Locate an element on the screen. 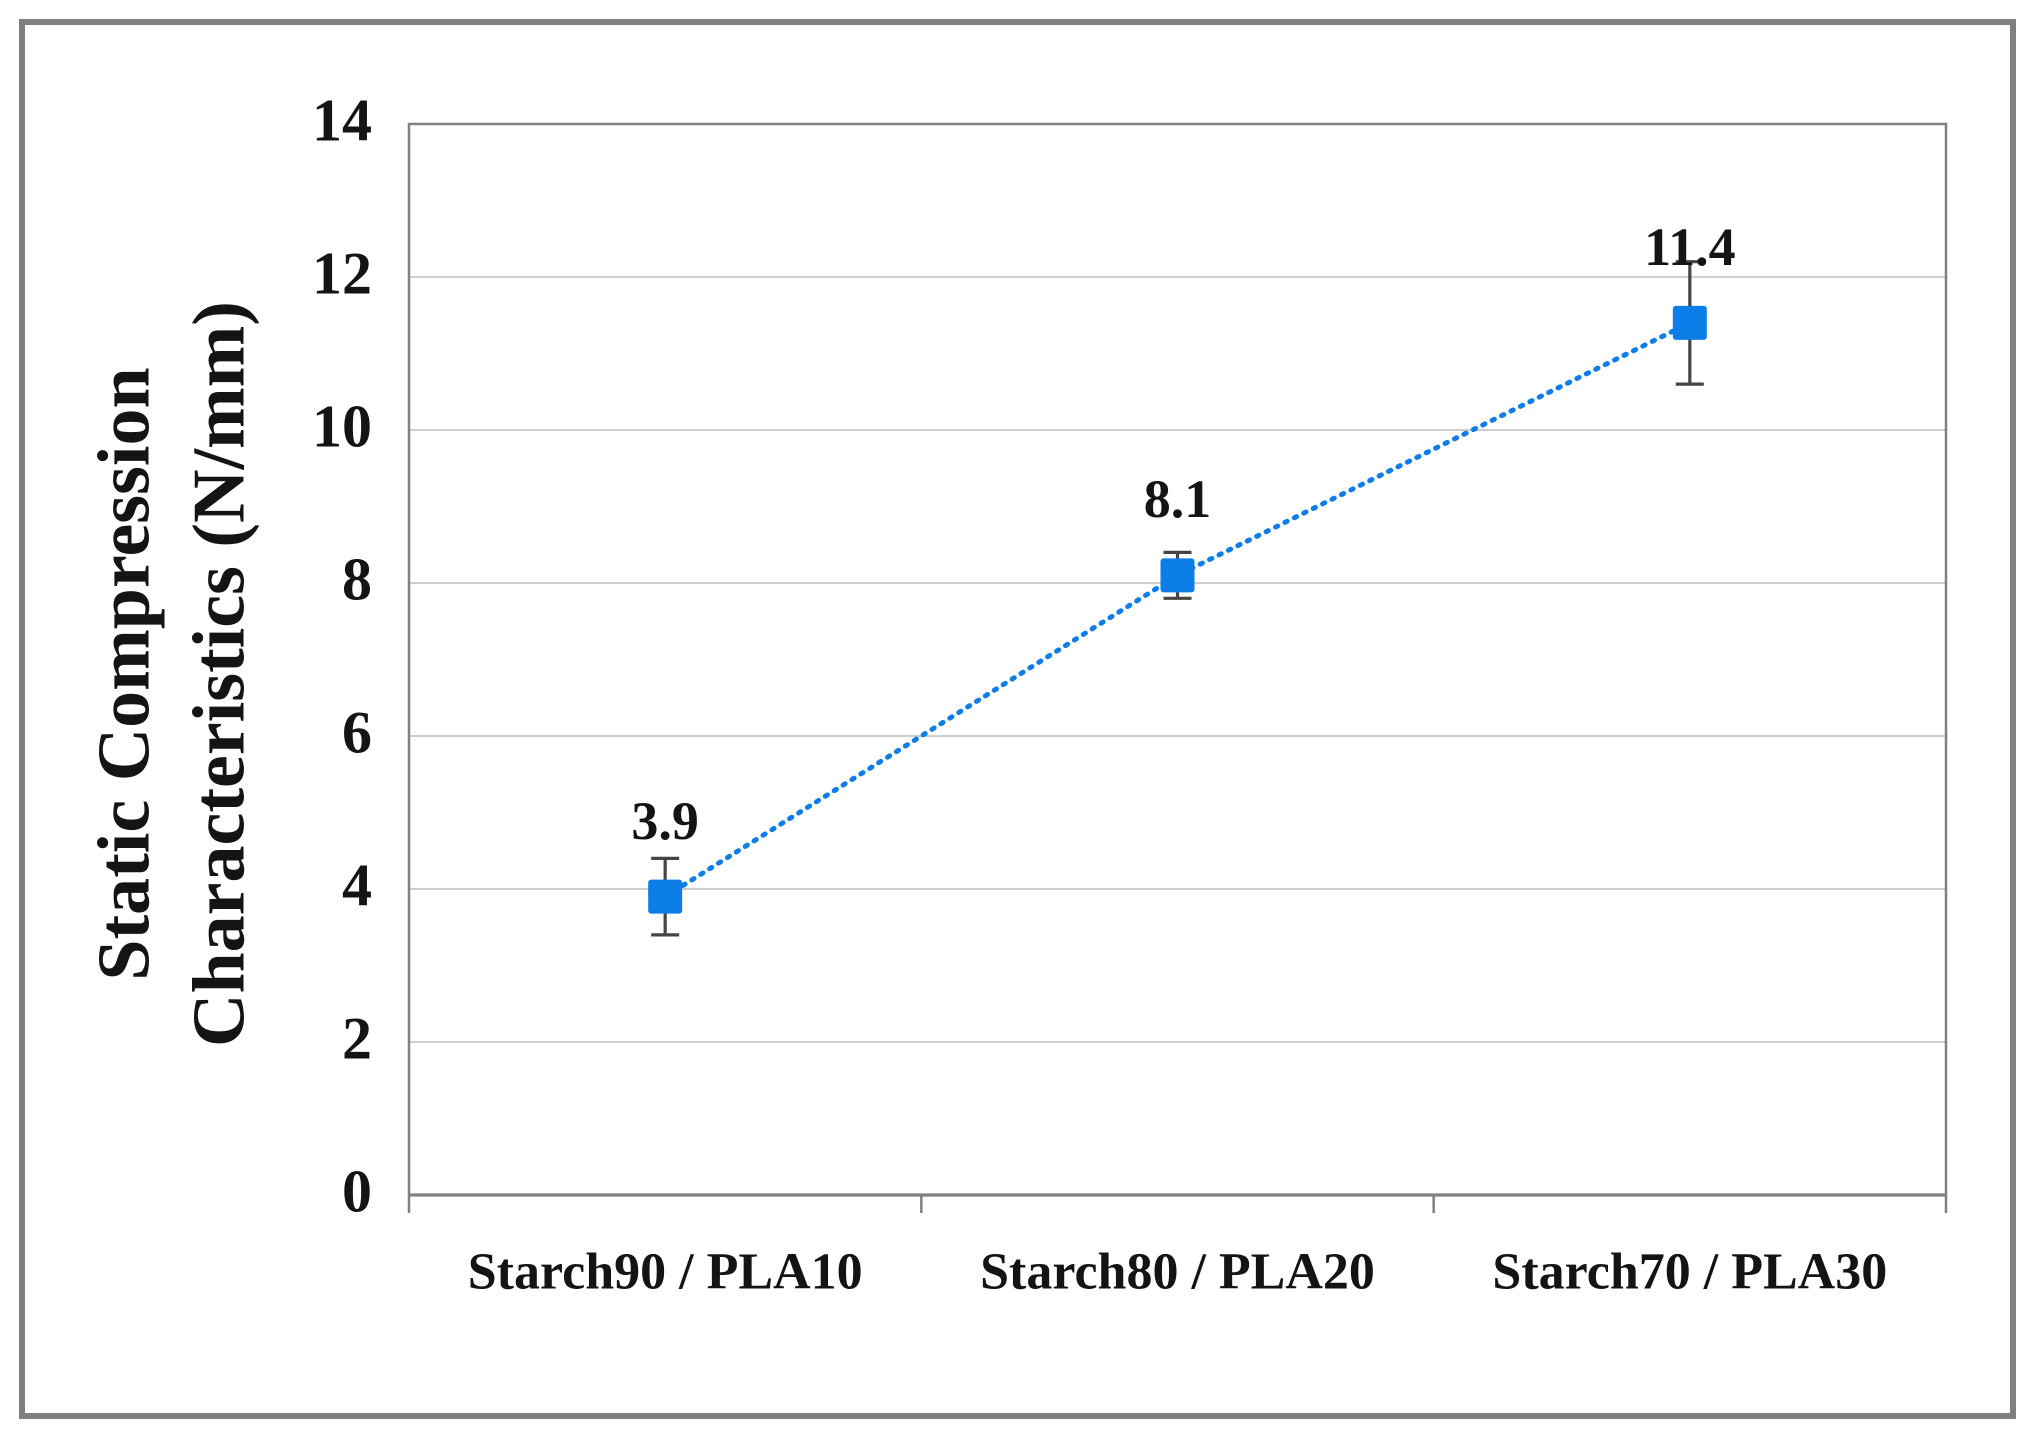 This screenshot has height=1438, width=2035. y-tick-label: 2 is located at coordinates (357, 1038).